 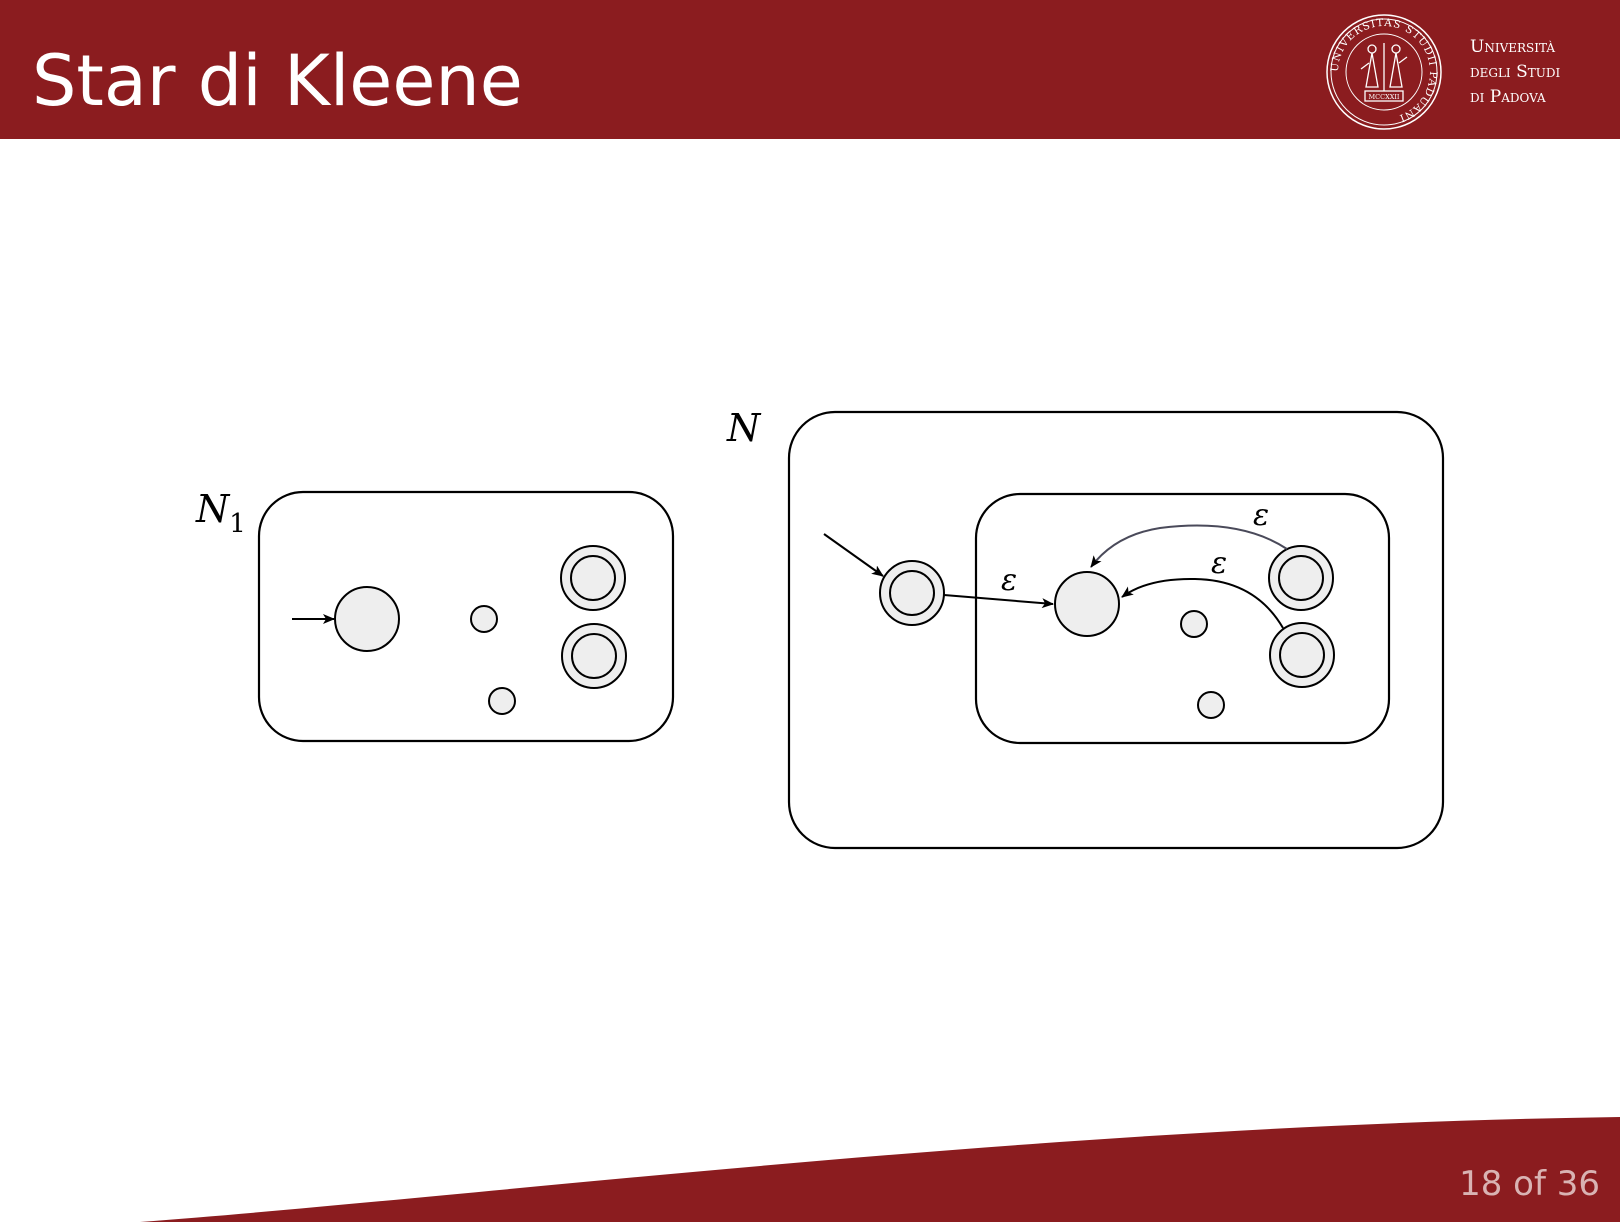 I want to click on n-outer-box, so click(x=1116, y=630).